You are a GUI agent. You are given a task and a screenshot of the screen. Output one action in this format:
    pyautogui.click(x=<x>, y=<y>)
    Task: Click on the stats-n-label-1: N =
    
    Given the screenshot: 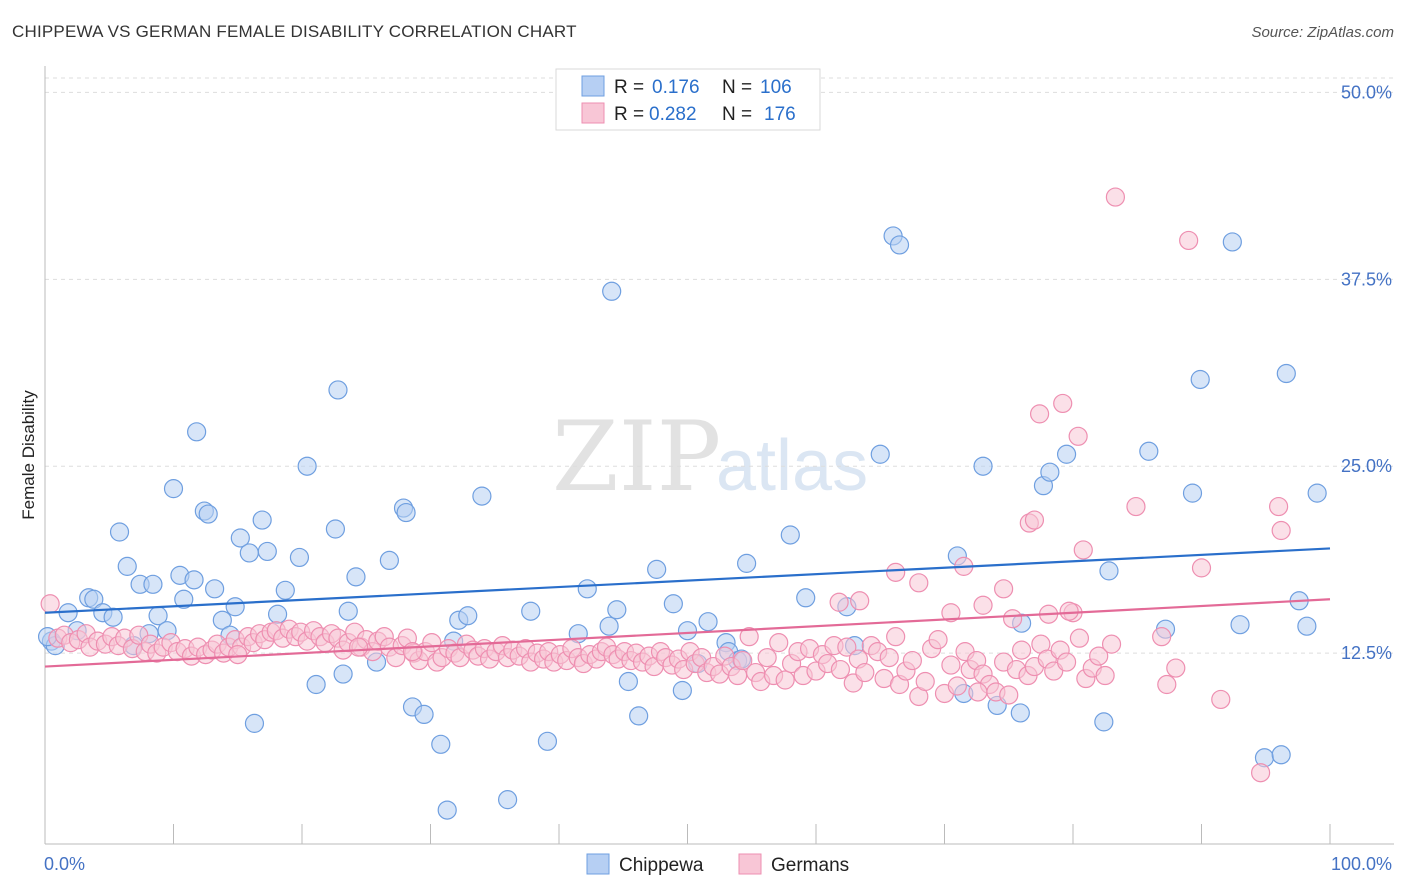 What is the action you would take?
    pyautogui.click(x=737, y=87)
    